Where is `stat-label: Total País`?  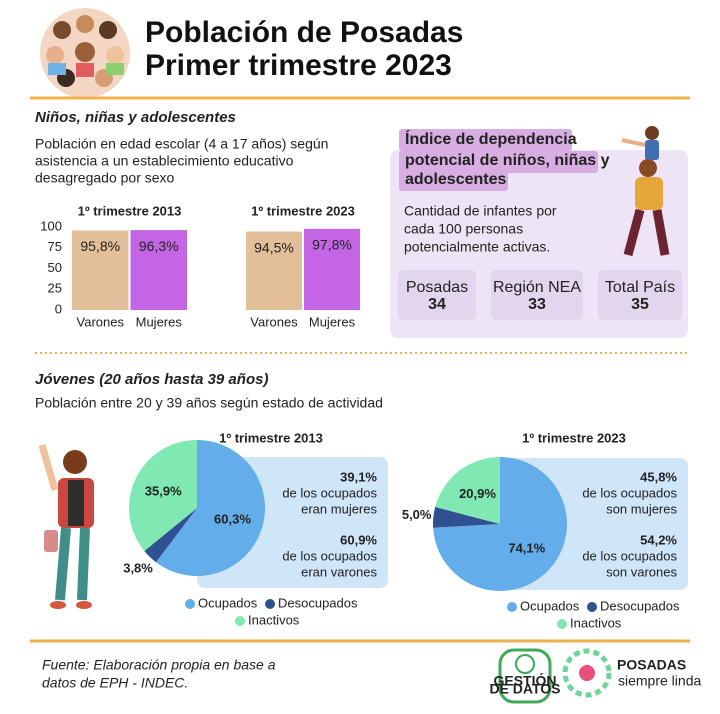 stat-label: Total País is located at coordinates (640, 287).